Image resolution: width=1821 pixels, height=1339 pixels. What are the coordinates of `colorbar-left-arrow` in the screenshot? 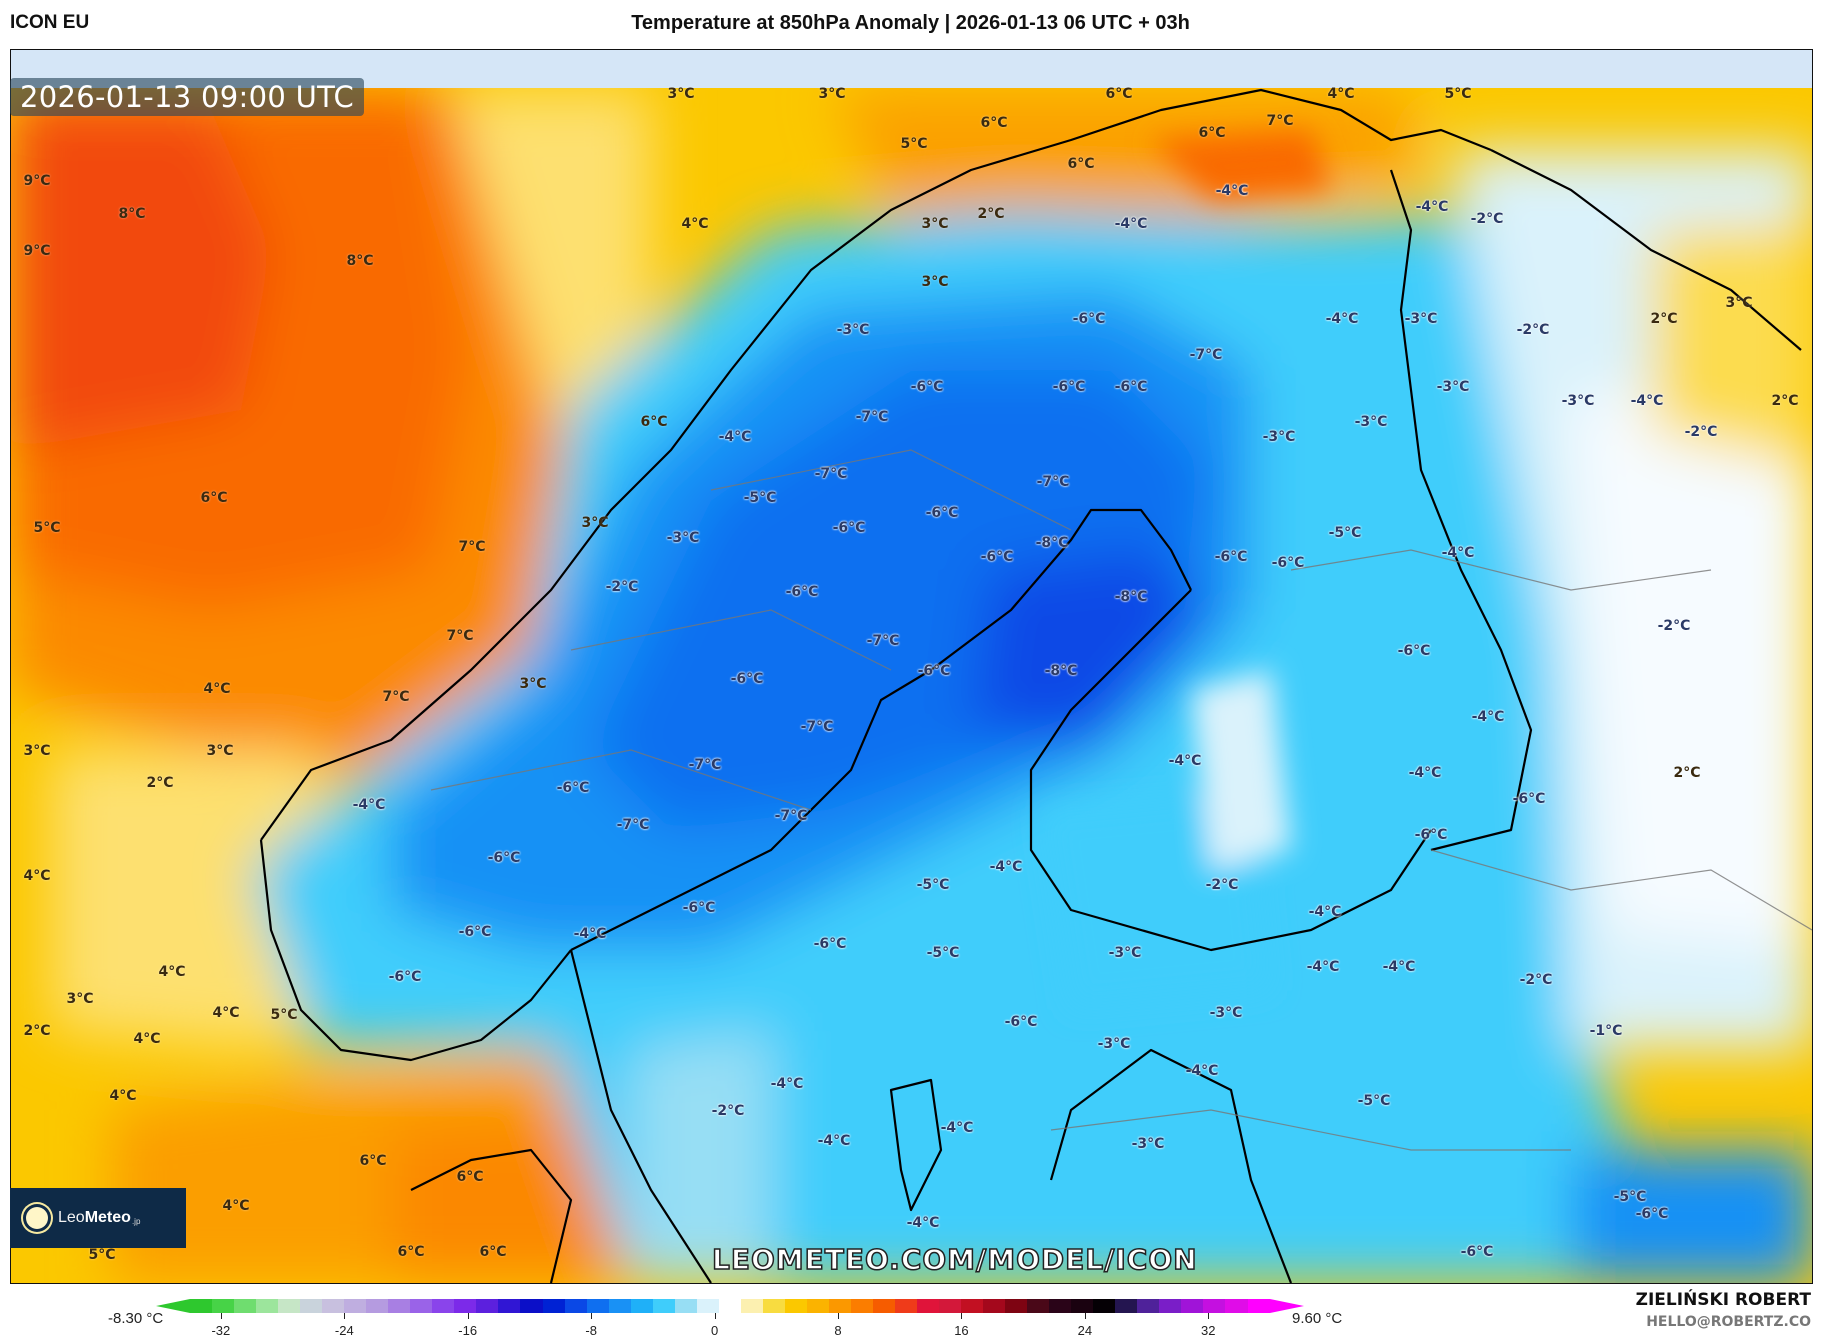 It's located at (173, 1306).